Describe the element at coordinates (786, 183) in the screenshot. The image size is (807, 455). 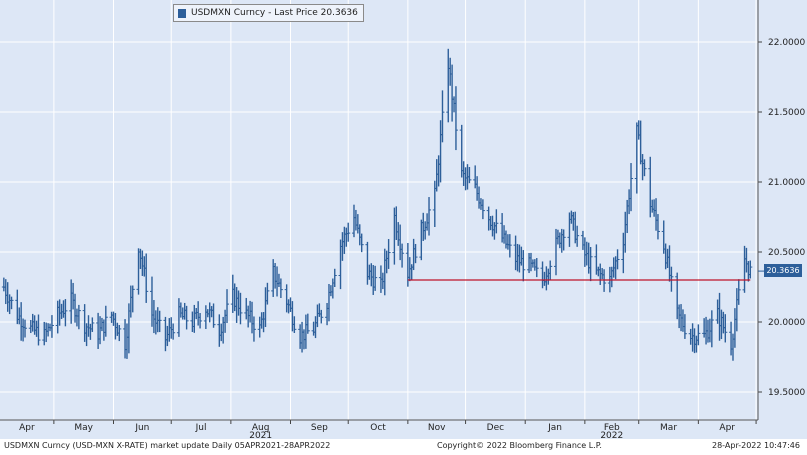
I see `y-tick-label: 21.0000` at that location.